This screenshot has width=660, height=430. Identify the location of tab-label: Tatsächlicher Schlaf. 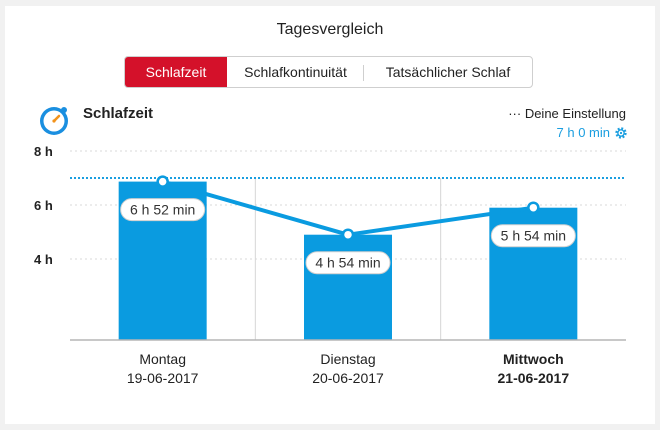
(448, 72).